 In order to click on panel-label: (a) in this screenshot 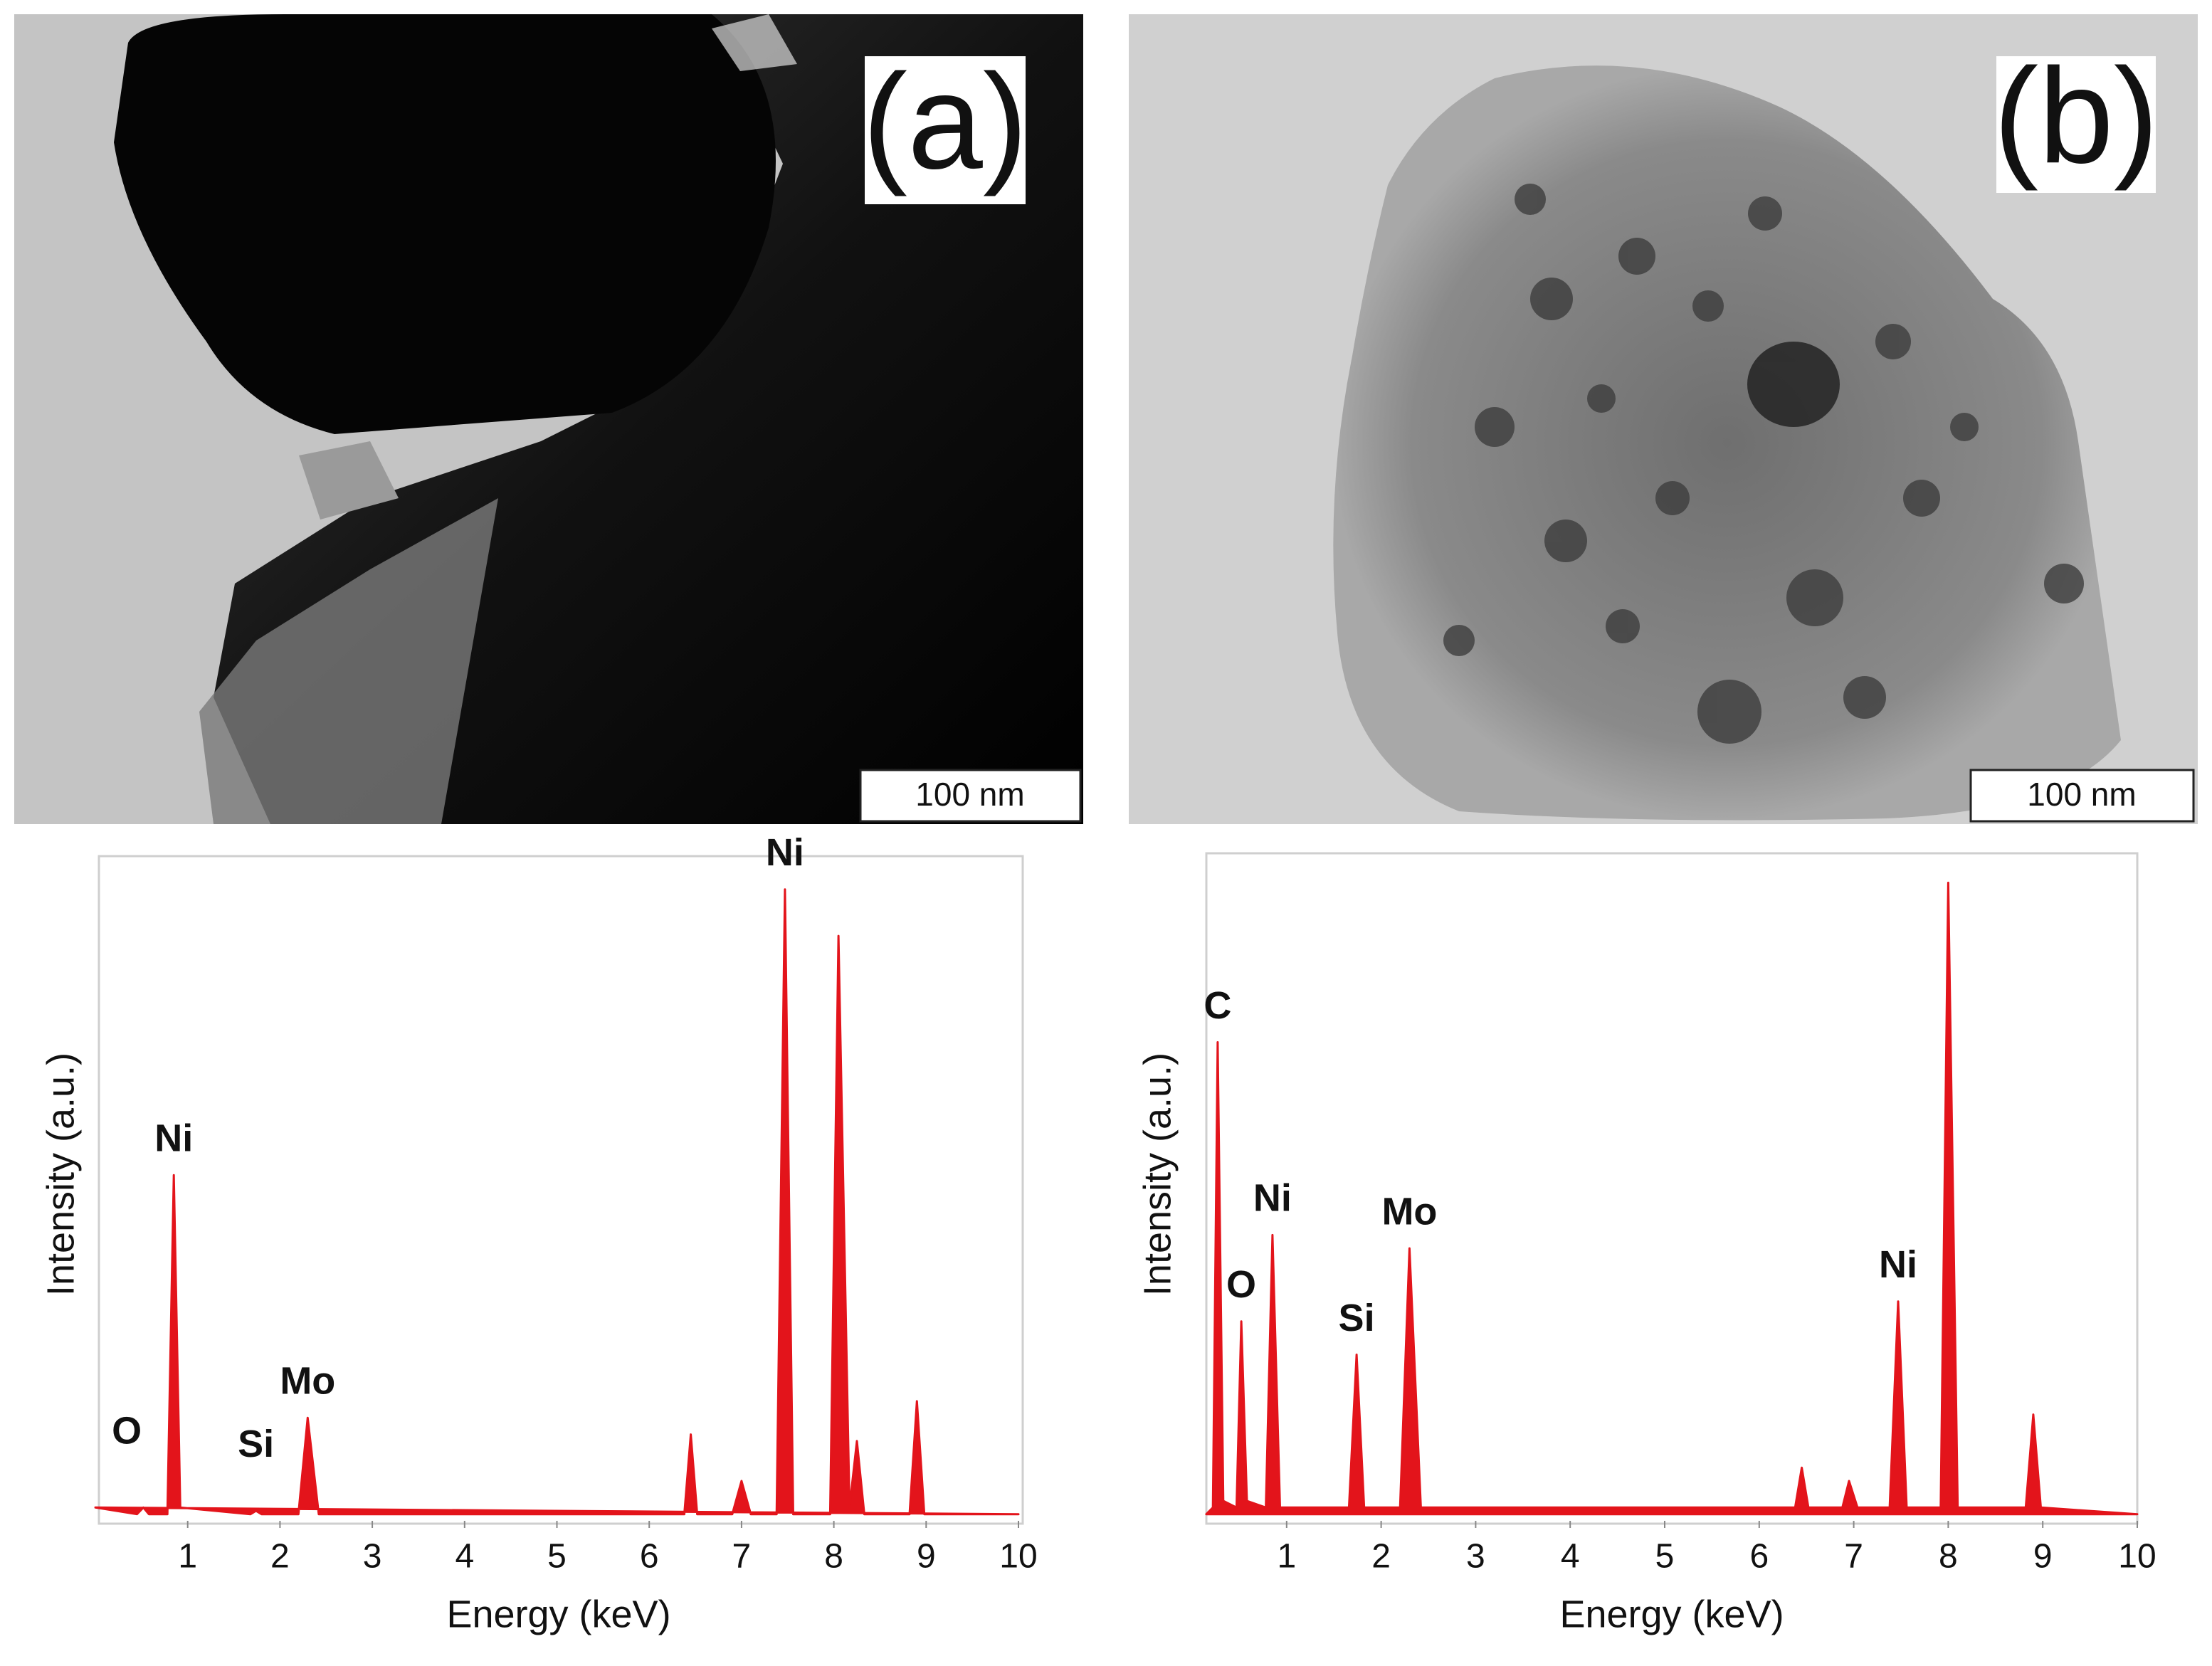, I will do `click(945, 121)`.